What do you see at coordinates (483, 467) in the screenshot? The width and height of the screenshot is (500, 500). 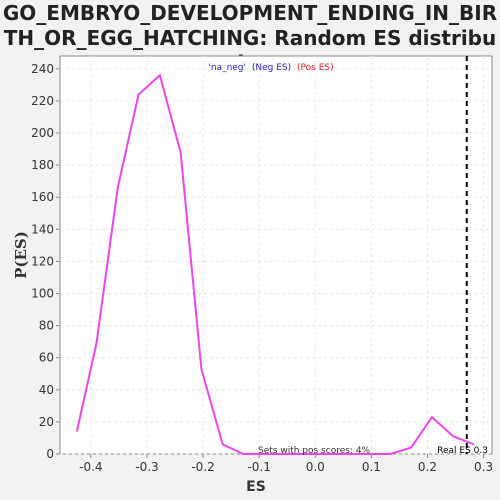 I see `x-tick-label: 0.3` at bounding box center [483, 467].